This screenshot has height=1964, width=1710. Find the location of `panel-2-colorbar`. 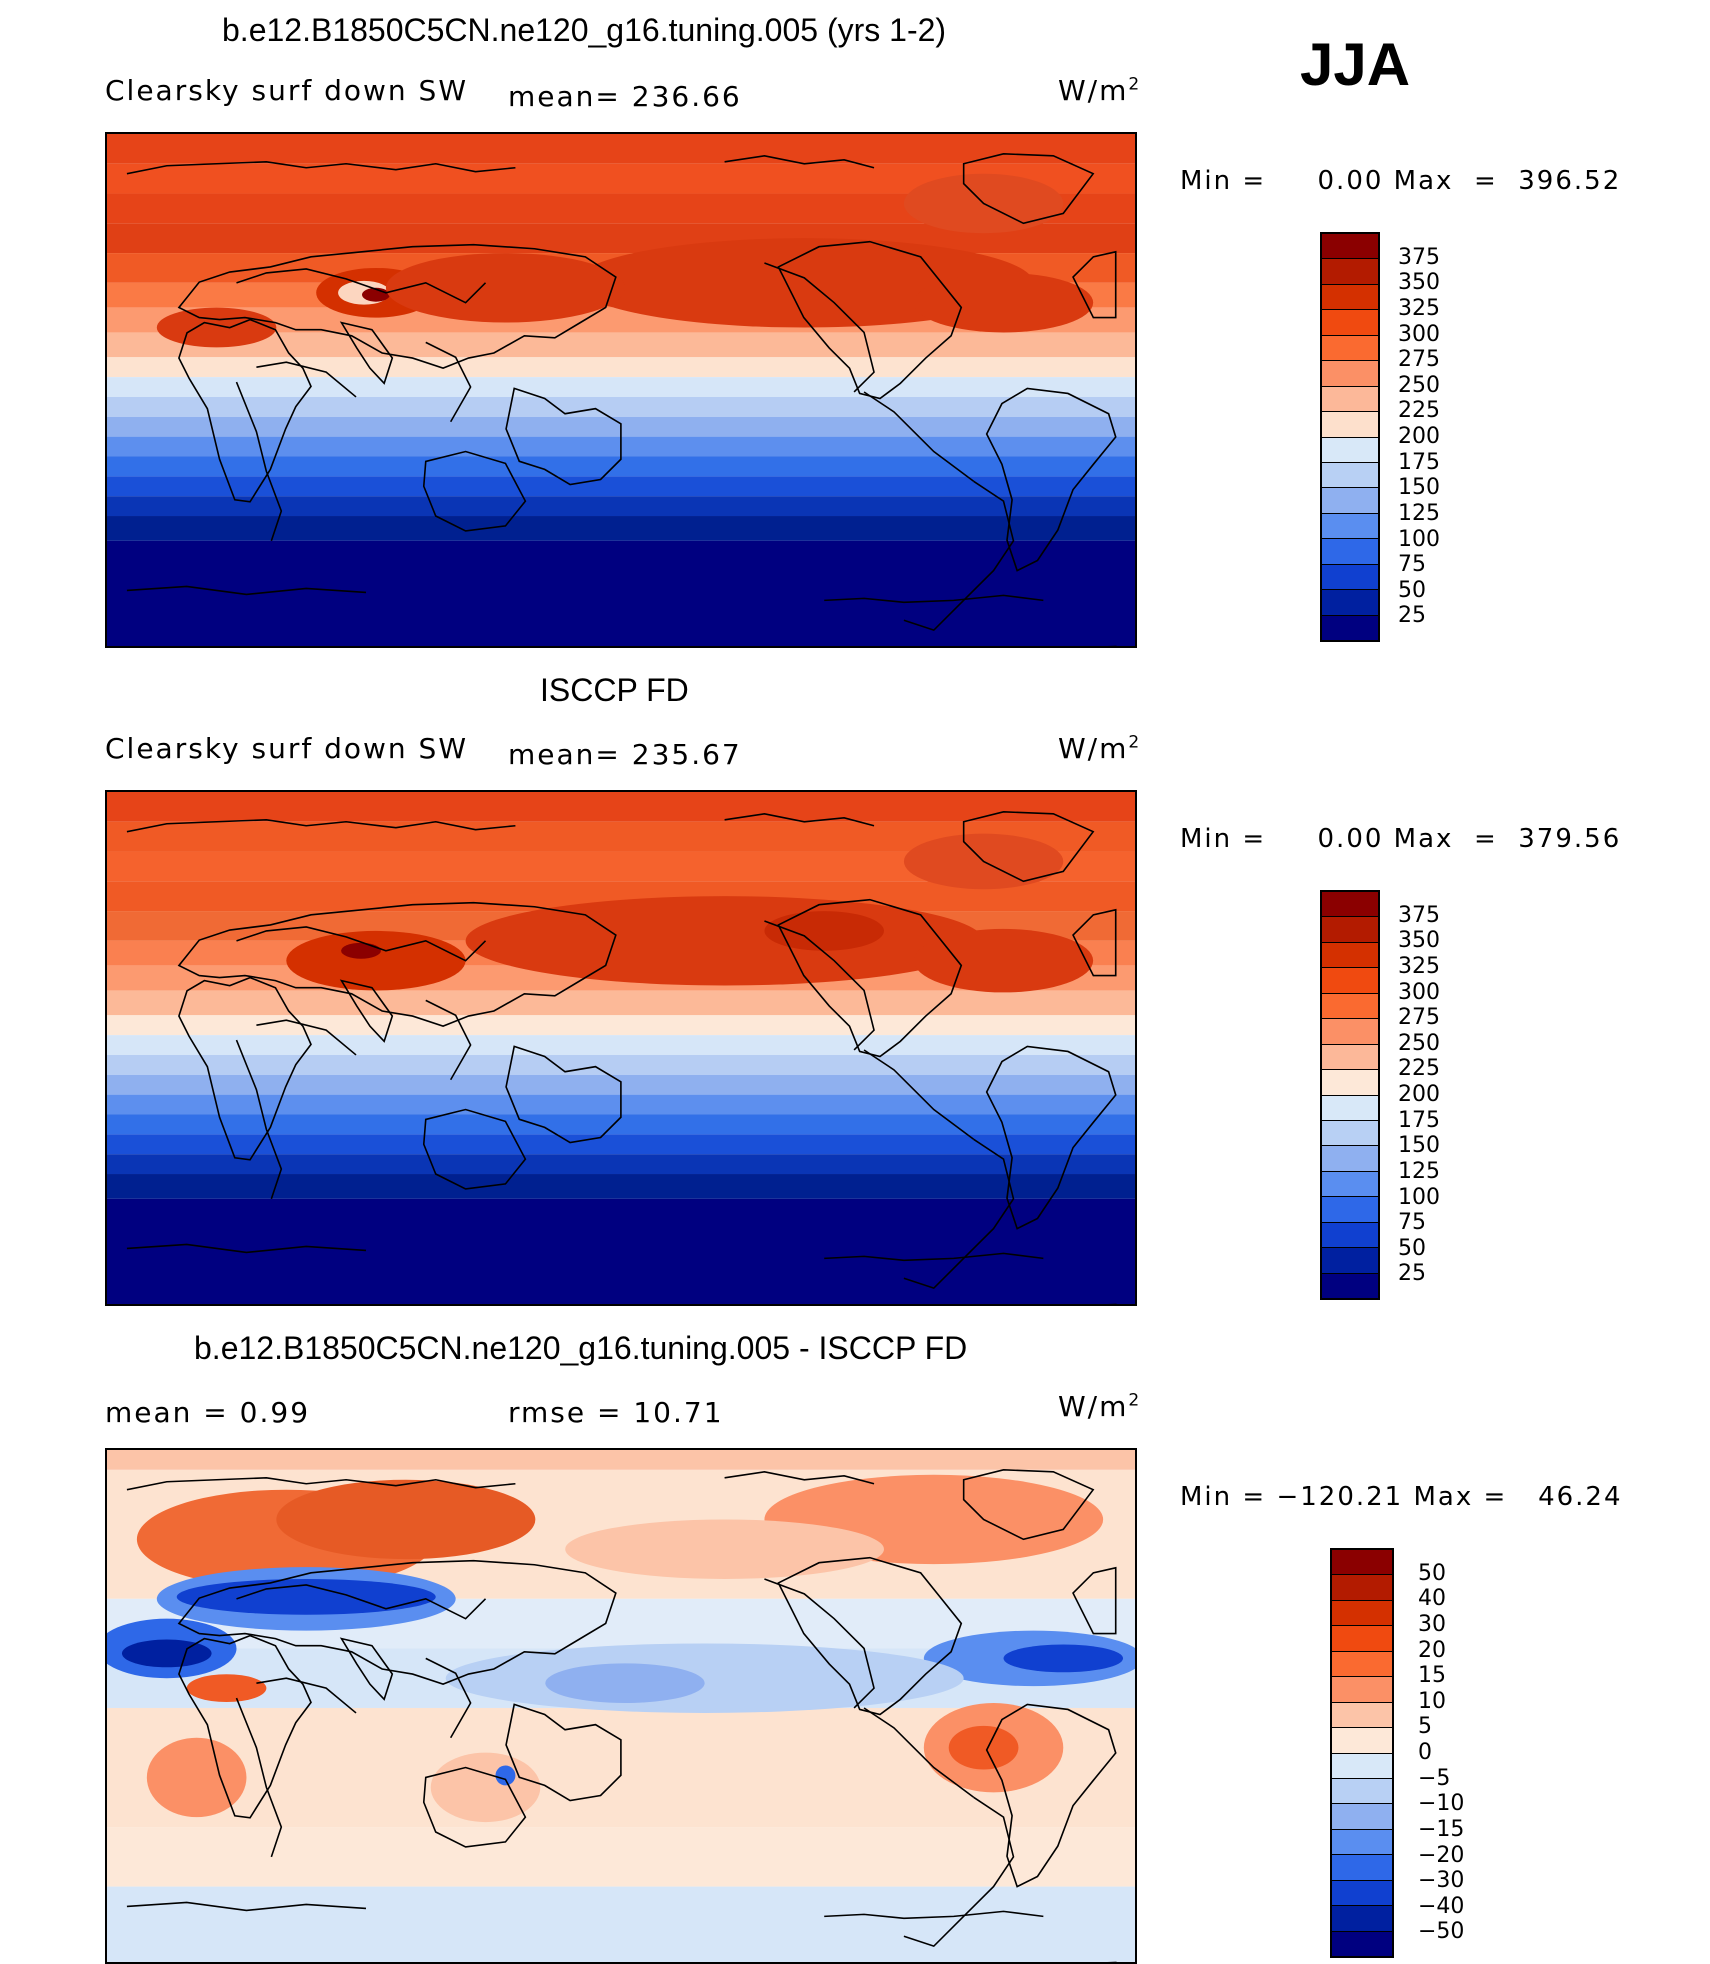

panel-2-colorbar is located at coordinates (1350, 1095).